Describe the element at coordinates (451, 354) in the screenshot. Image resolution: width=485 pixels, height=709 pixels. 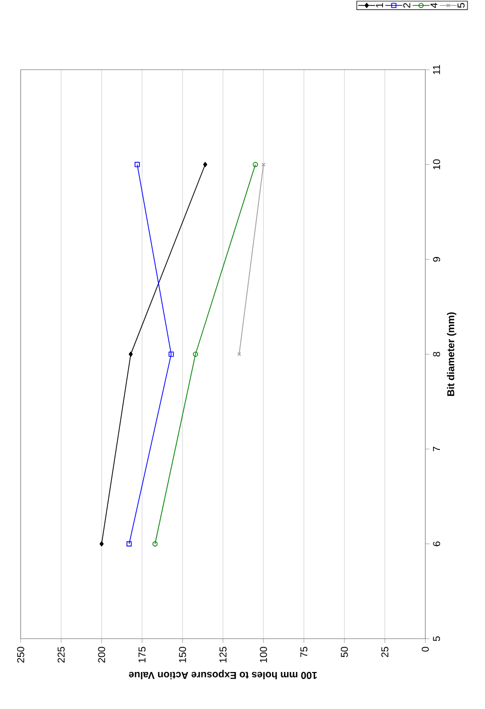
I see `y-axis-title: Bit diameter (mm)` at that location.